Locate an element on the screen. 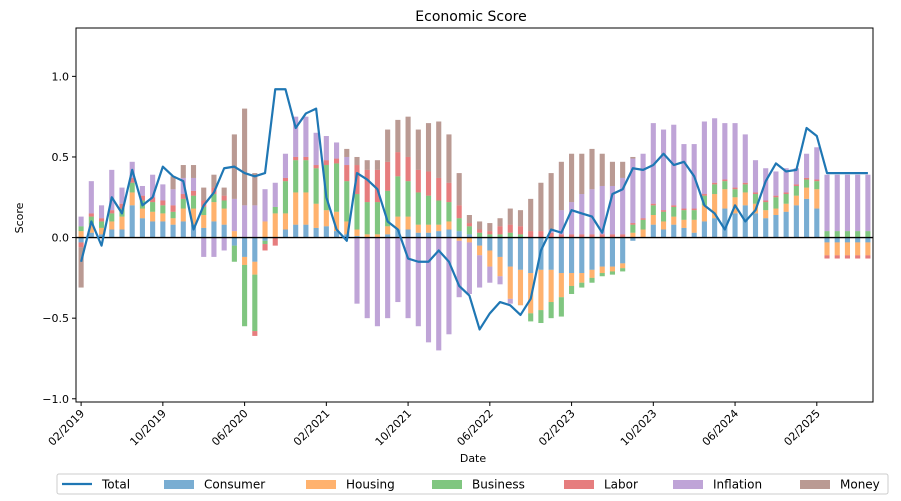  x-tick-label: 06/2020 is located at coordinates (230, 428).